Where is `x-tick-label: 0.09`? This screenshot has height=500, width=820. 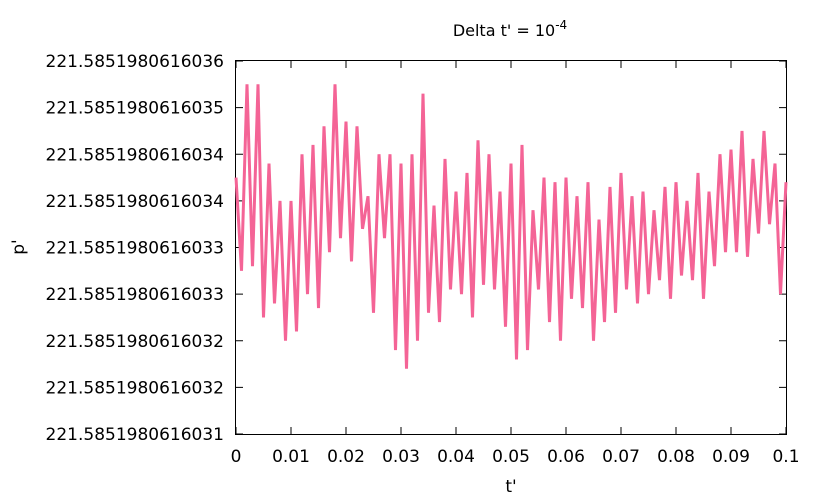
x-tick-label: 0.09 is located at coordinates (731, 457).